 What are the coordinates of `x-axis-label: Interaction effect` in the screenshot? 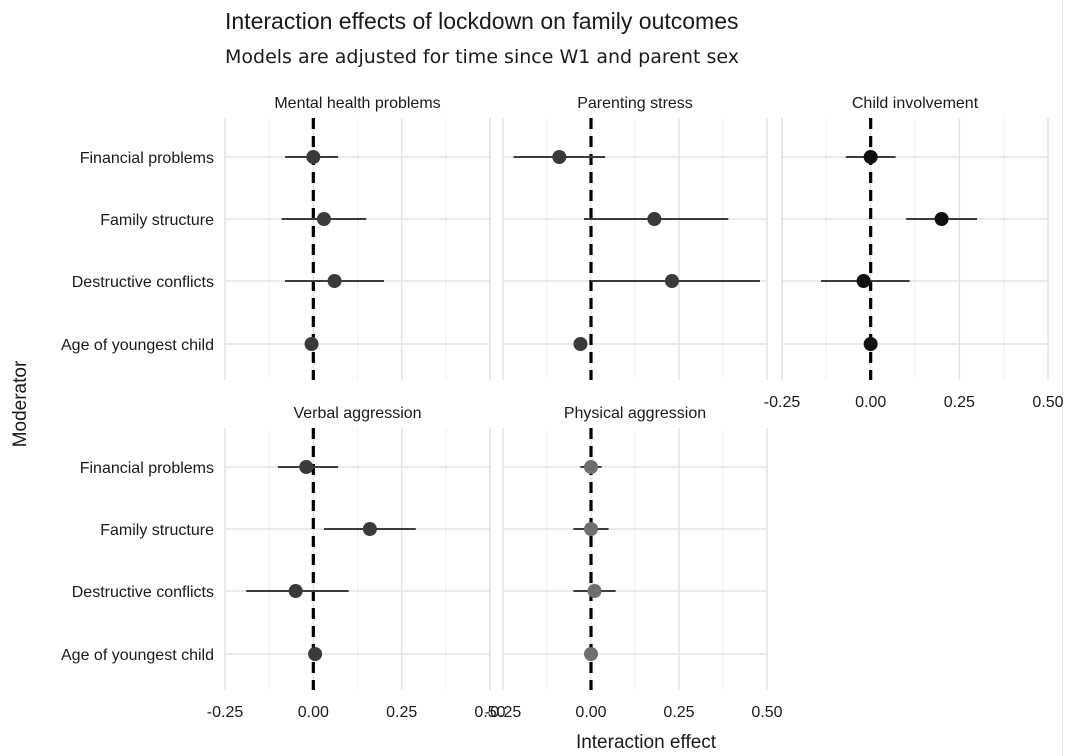 It's located at (646, 742).